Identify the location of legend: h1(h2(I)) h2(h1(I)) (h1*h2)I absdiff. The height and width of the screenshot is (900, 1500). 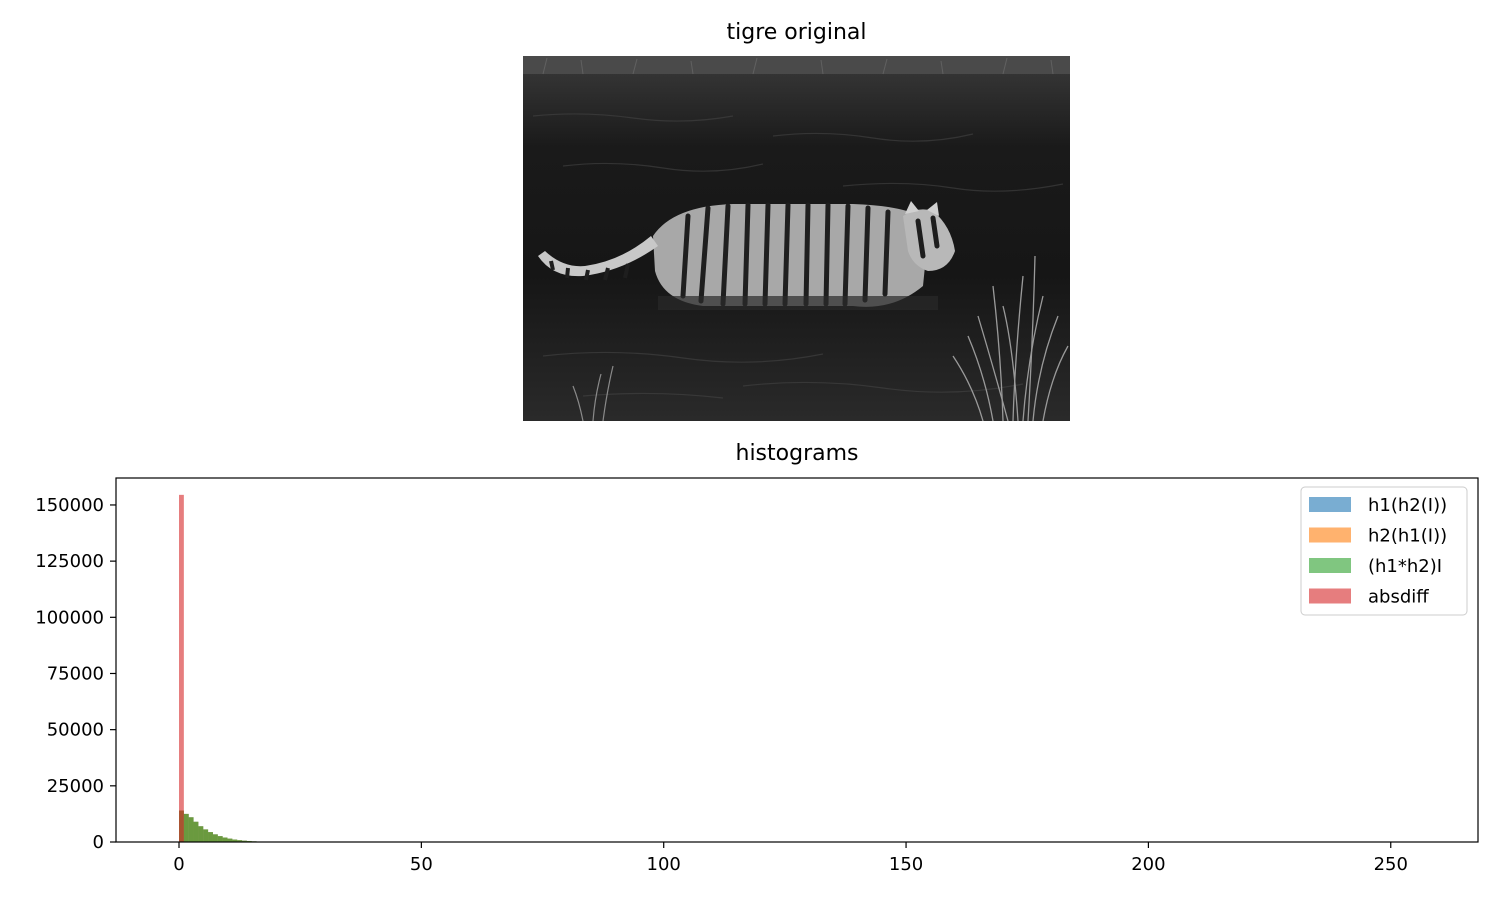
(1384, 551).